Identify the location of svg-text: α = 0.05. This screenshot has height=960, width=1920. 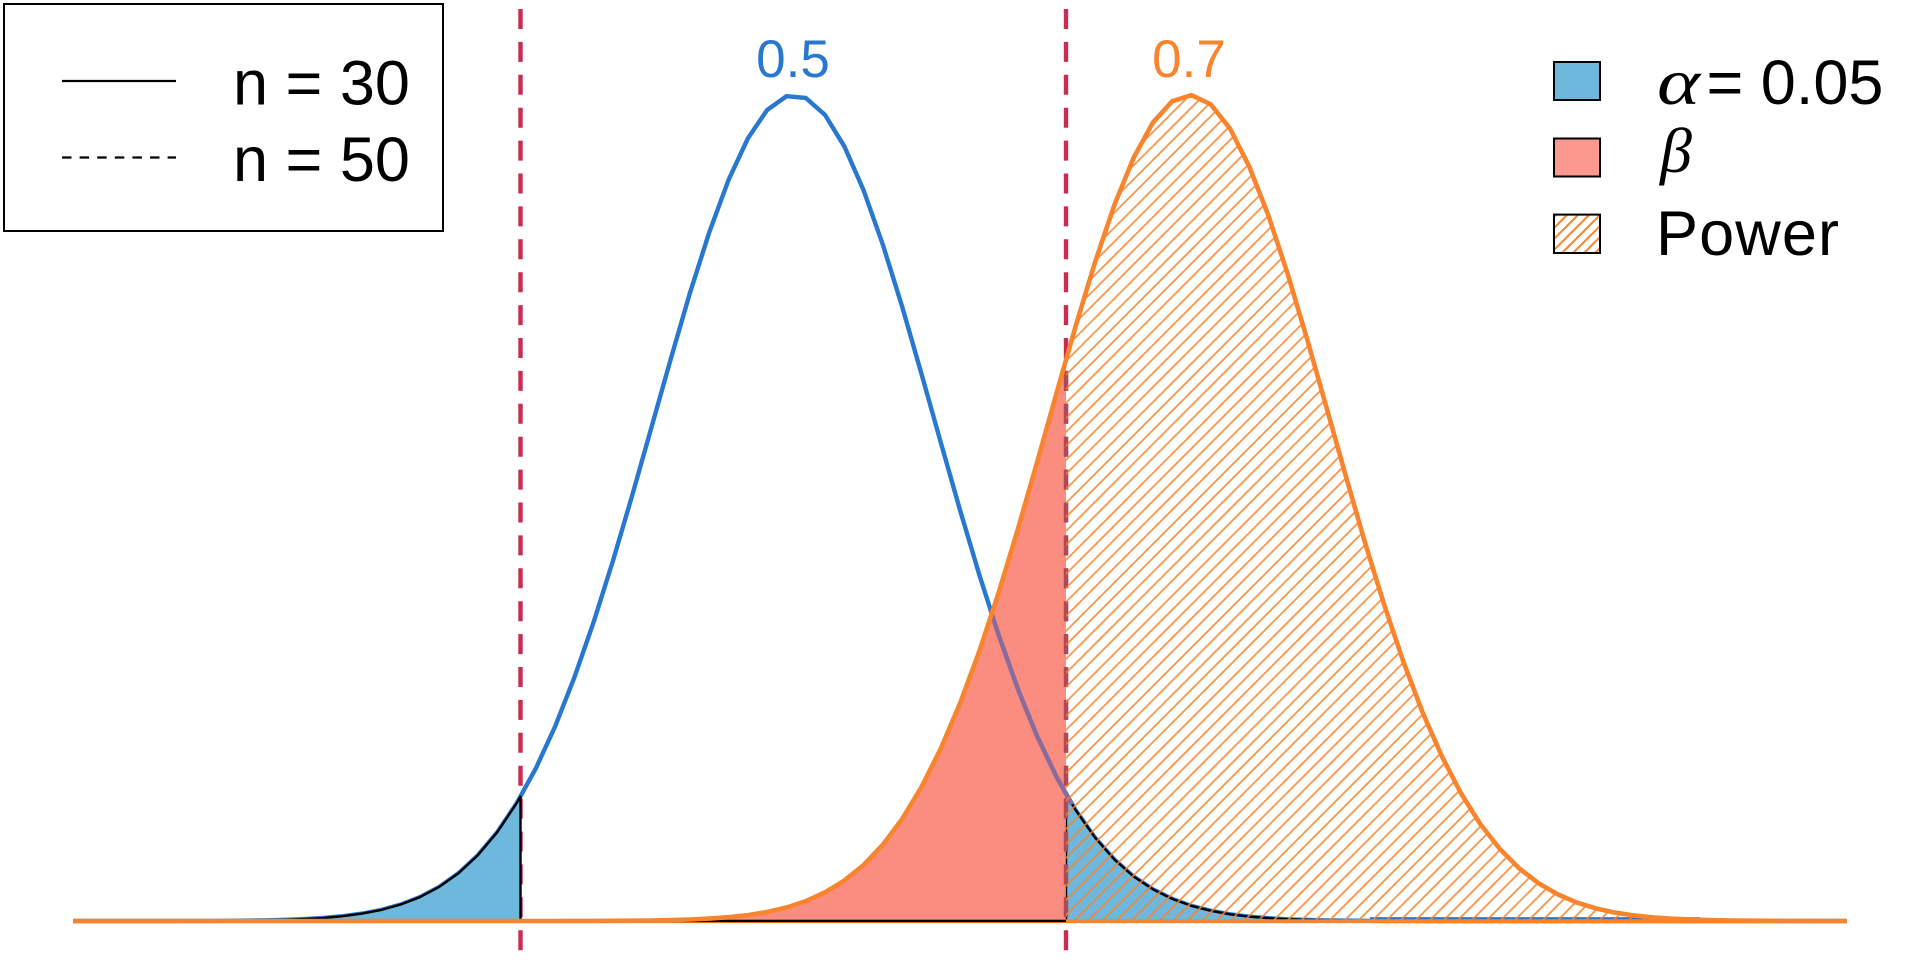
(1770, 82).